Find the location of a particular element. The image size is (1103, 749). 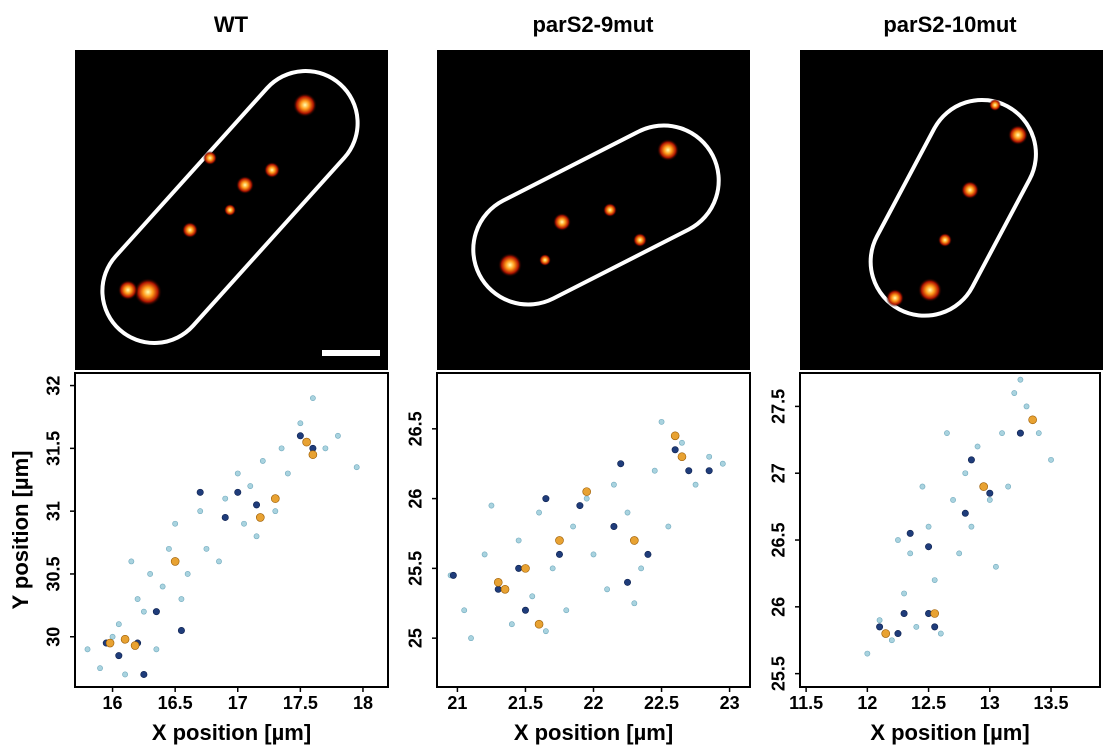

y-tick-label: 27.5 is located at coordinates (779, 406).